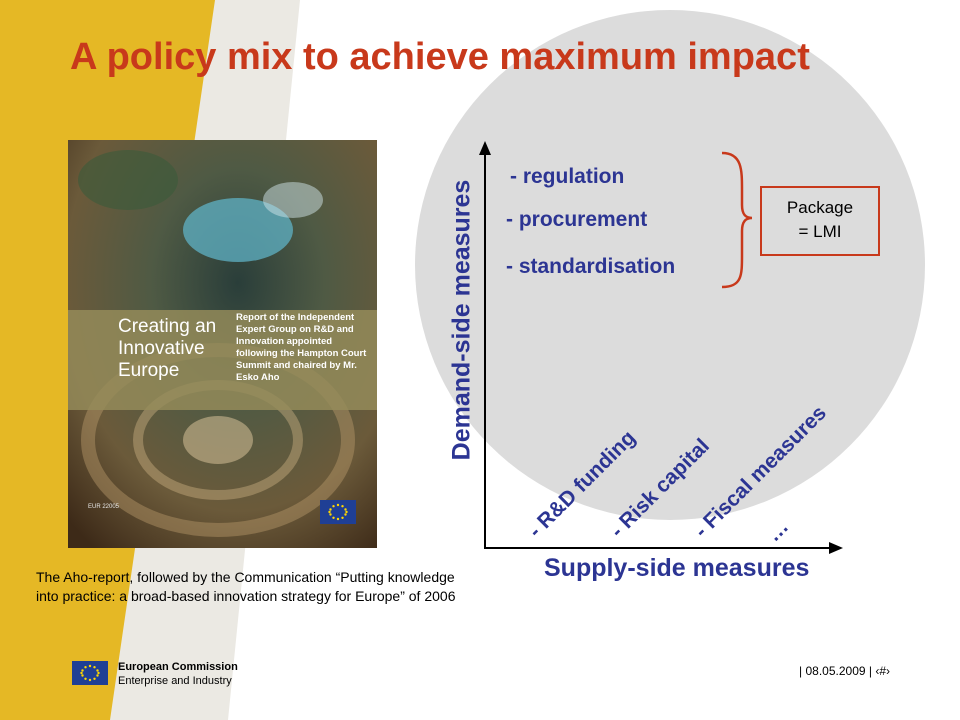  I want to click on footer-eu-stars-icon, so click(90, 673).